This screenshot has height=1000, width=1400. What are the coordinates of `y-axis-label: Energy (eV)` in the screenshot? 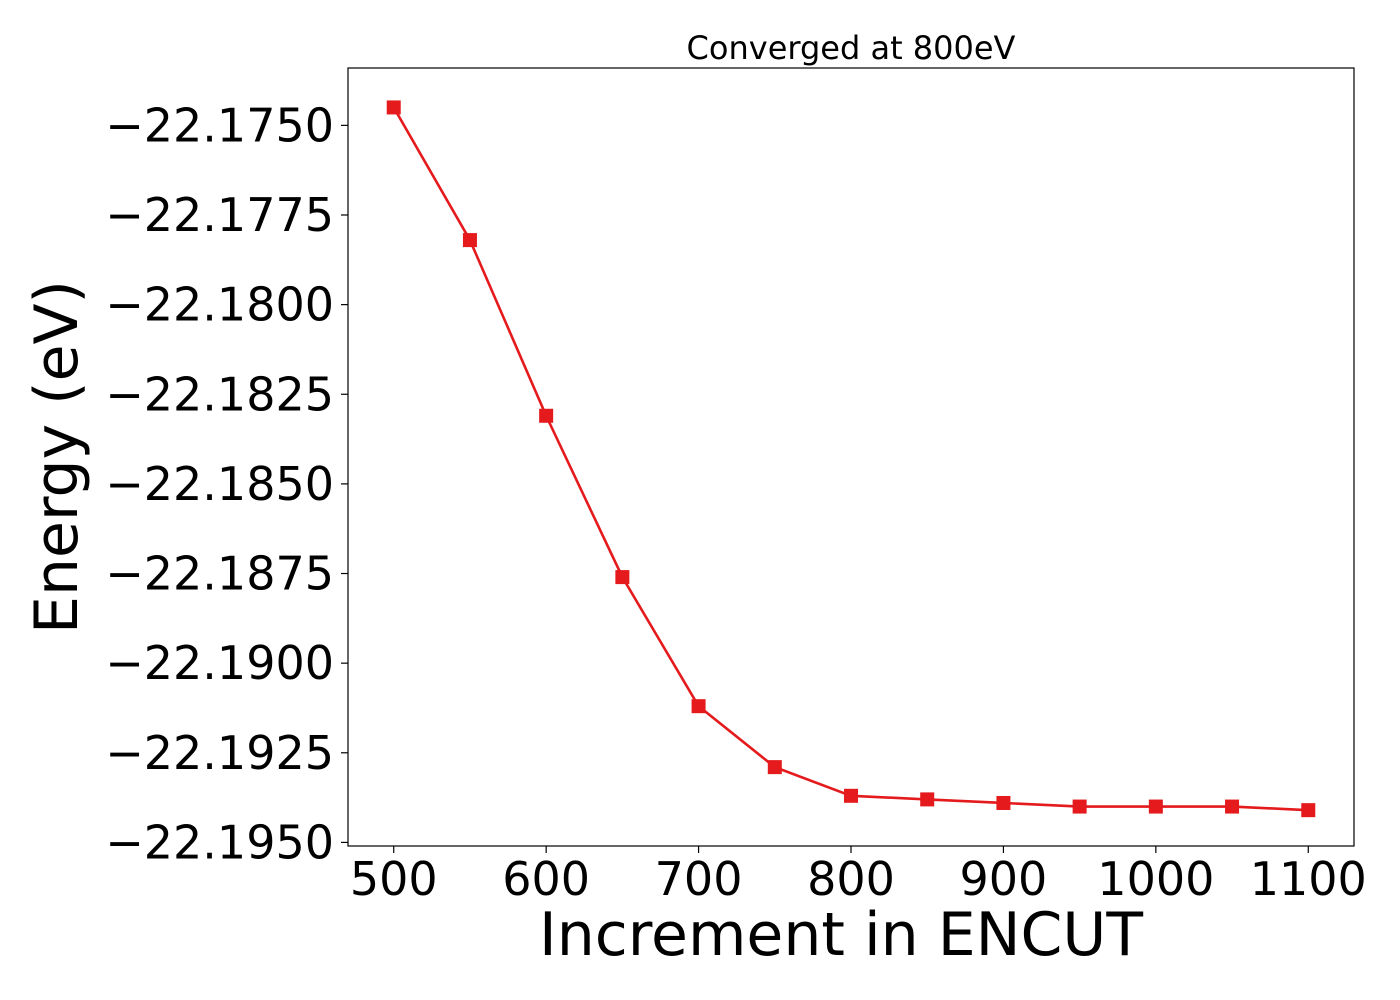 It's located at (57, 457).